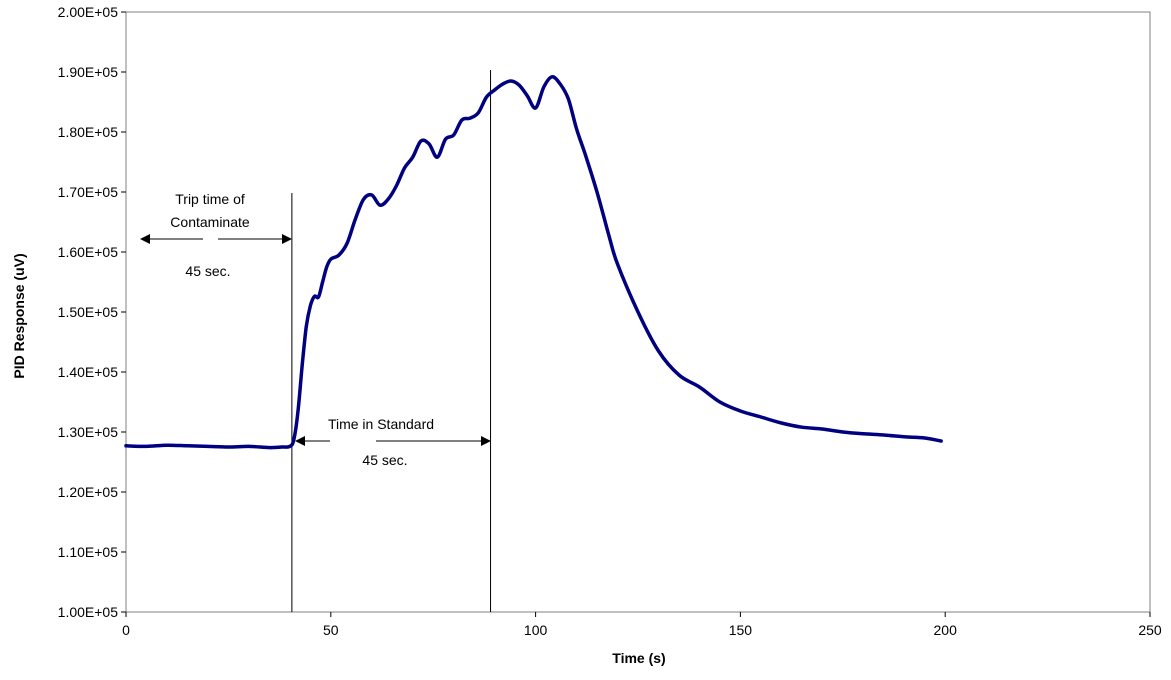 The width and height of the screenshot is (1171, 680). I want to click on time-in-standard-value: 45 sec., so click(384, 460).